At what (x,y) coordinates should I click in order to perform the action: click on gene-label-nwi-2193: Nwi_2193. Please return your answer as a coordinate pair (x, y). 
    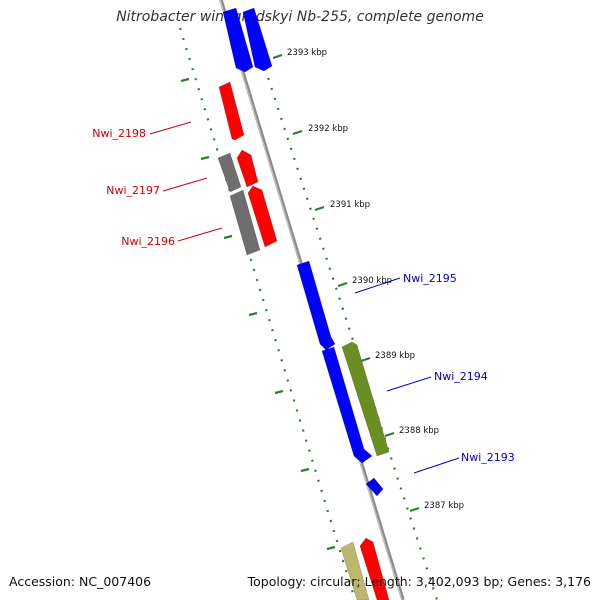
    Looking at the image, I should click on (488, 457).